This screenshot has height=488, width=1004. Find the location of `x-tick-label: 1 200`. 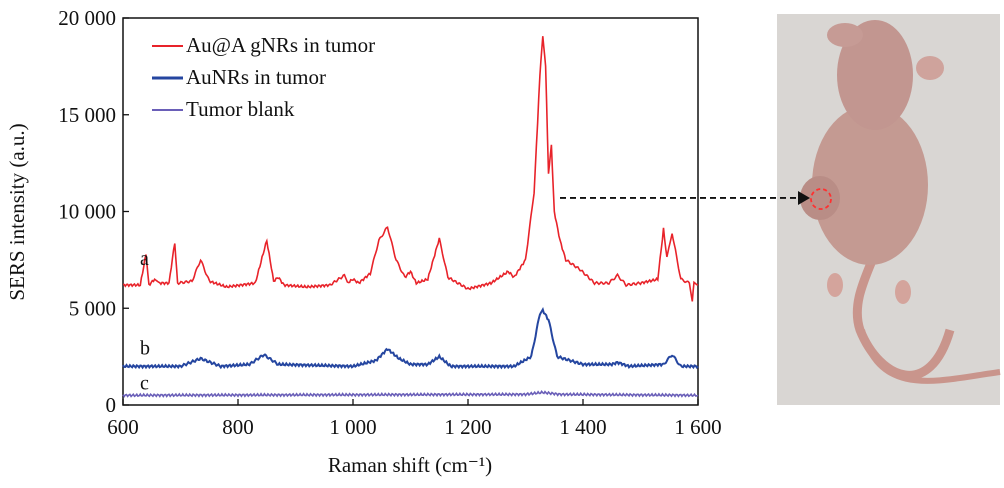

x-tick-label: 1 200 is located at coordinates (467, 427).